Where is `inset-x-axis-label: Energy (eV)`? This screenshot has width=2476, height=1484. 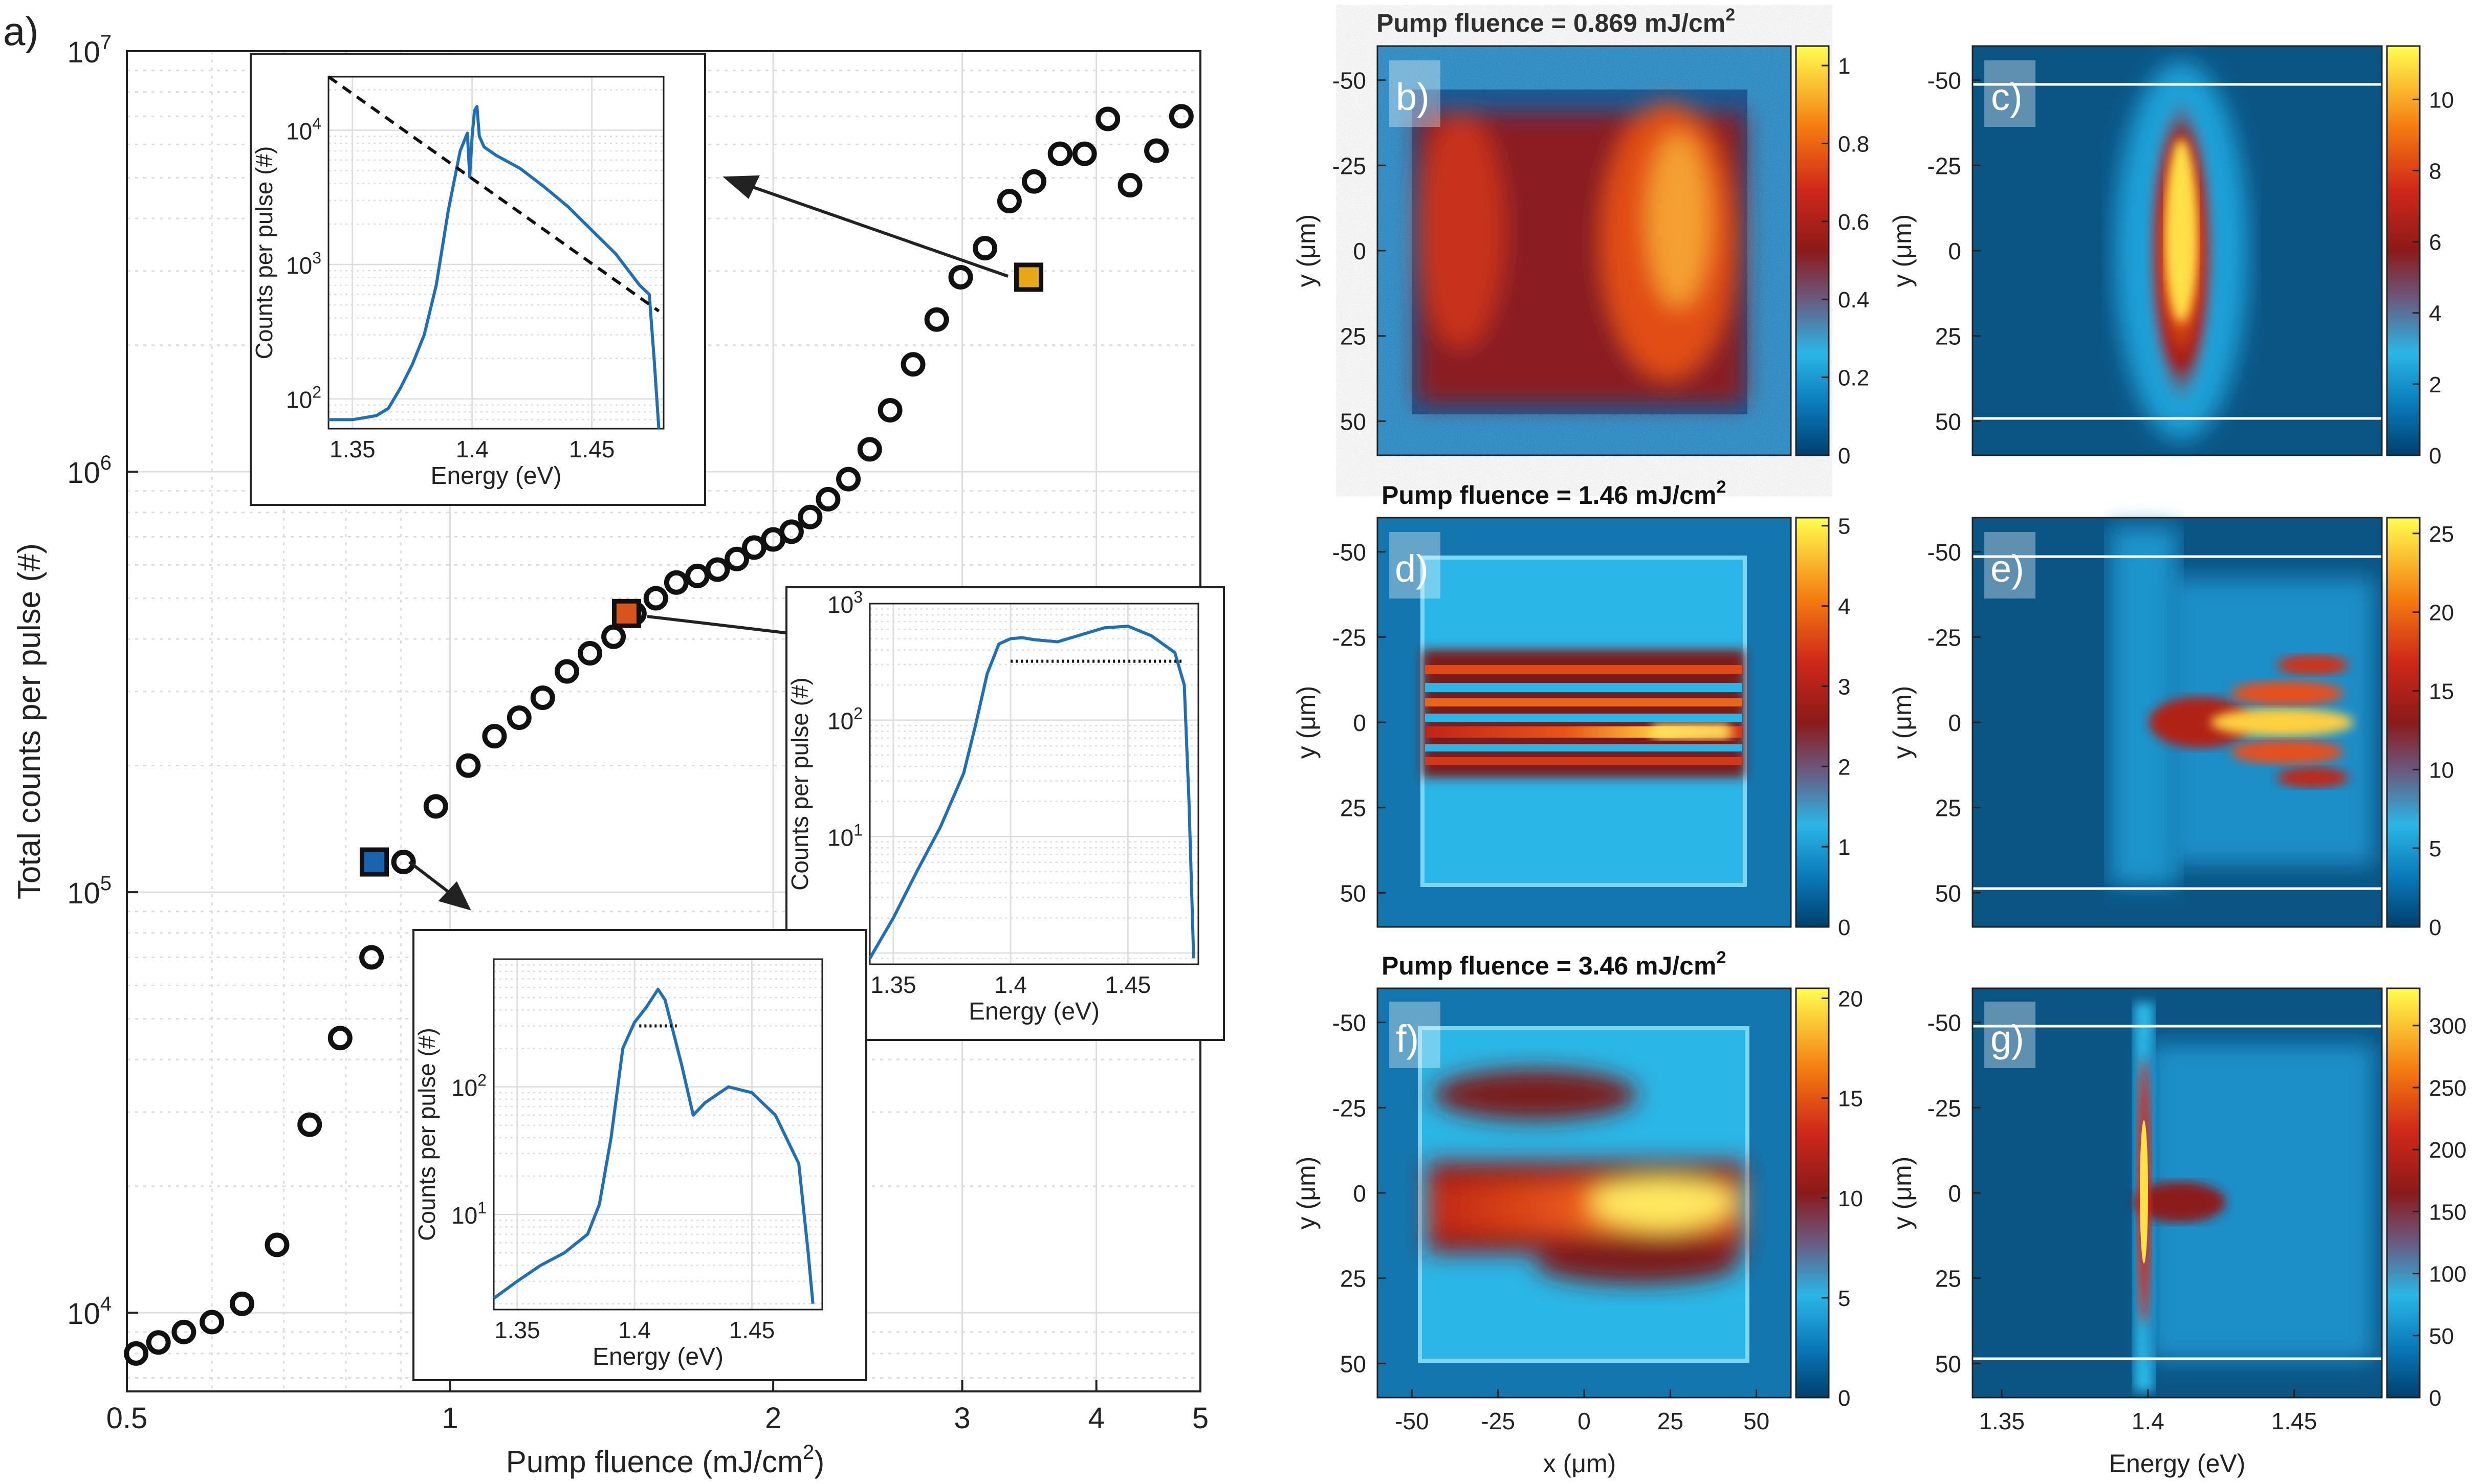
inset-x-axis-label: Energy (eV) is located at coordinates (658, 1356).